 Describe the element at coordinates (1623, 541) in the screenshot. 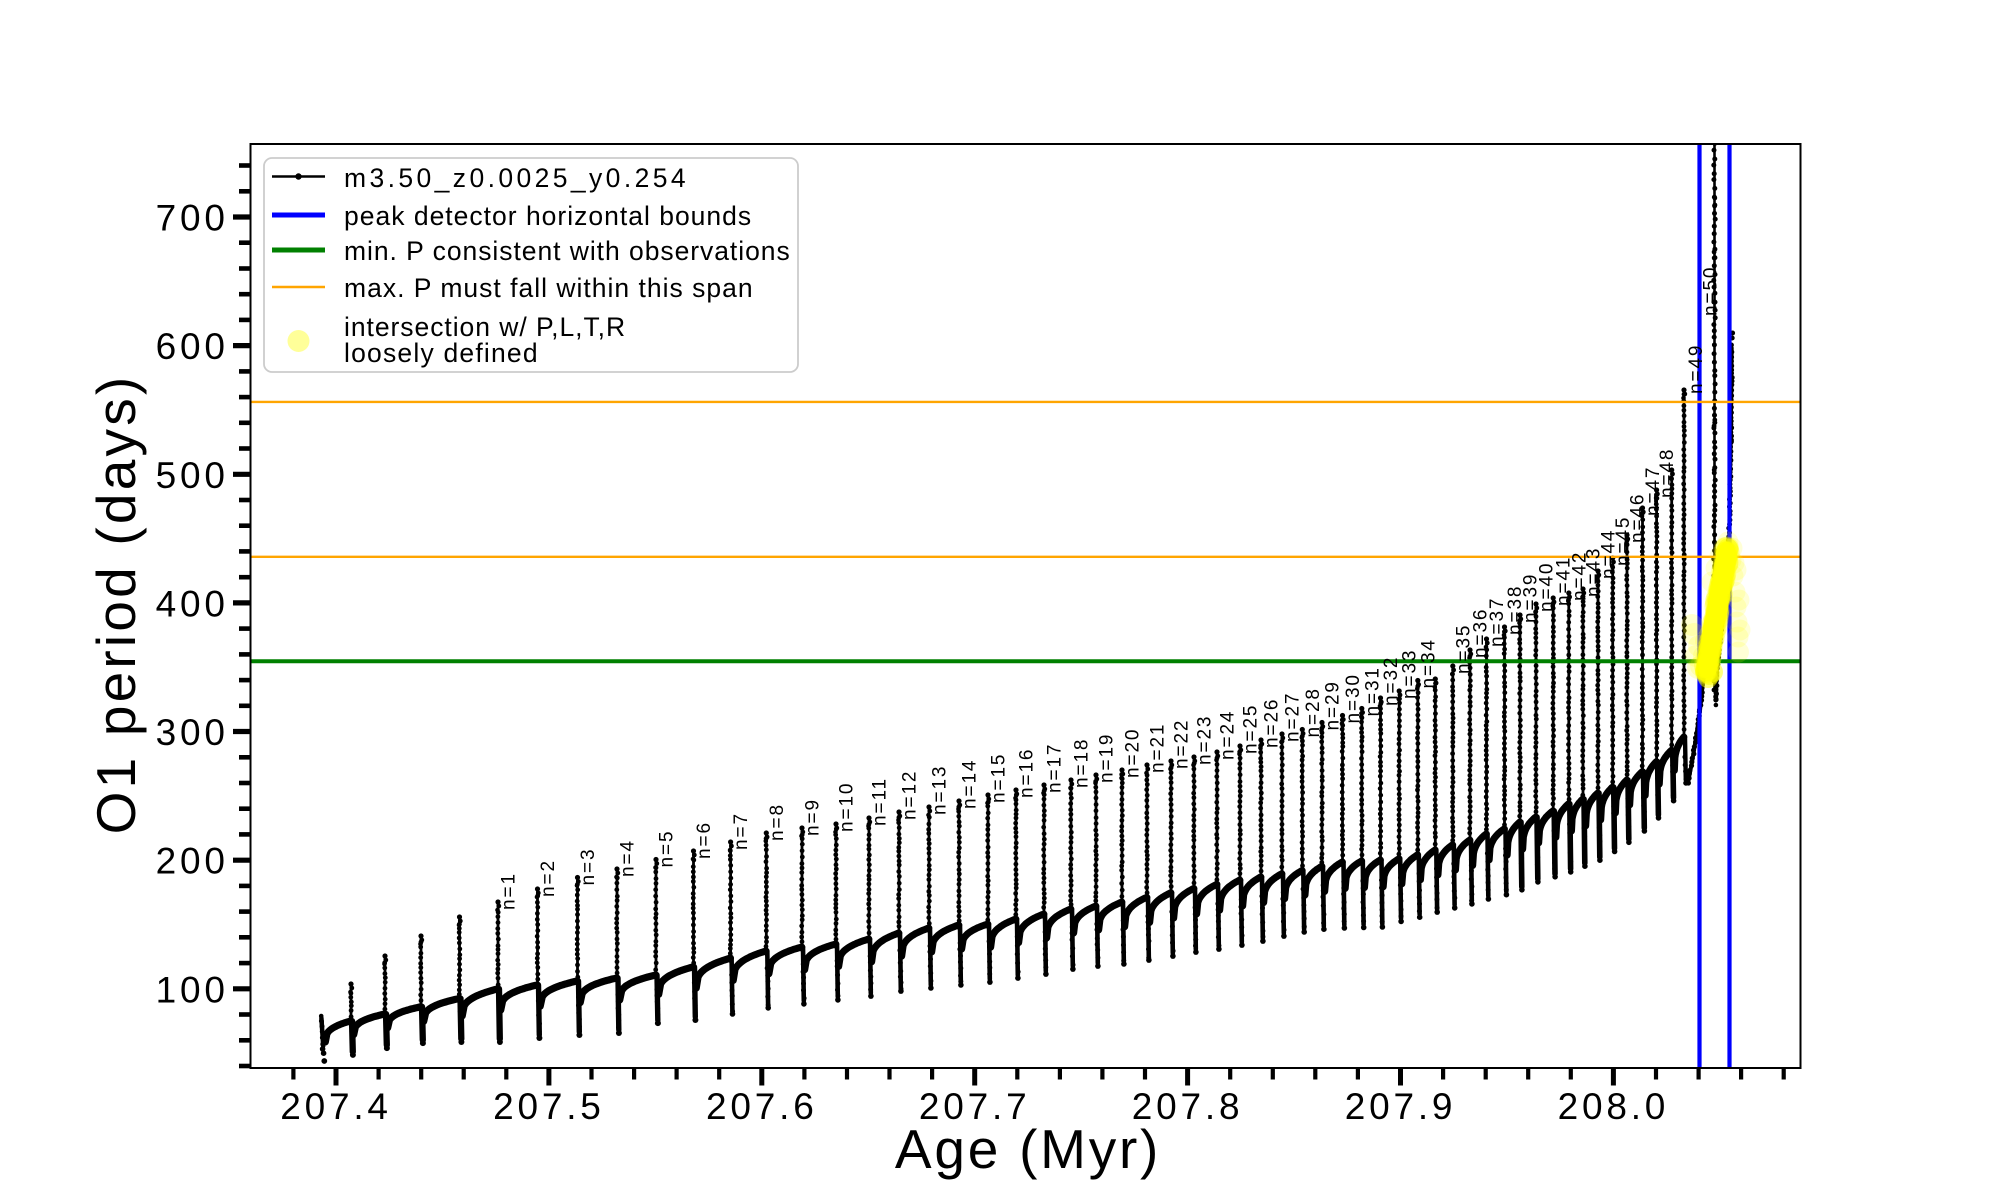

I see `svg-text: n=45` at that location.